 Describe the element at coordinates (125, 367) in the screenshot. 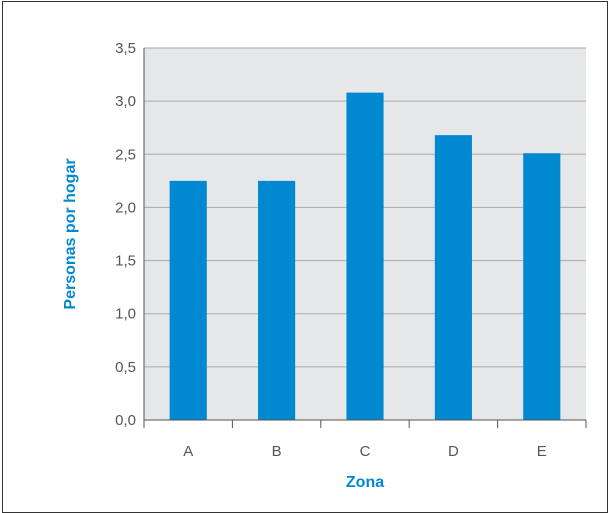

I see `y-tick-label: 0,5` at that location.